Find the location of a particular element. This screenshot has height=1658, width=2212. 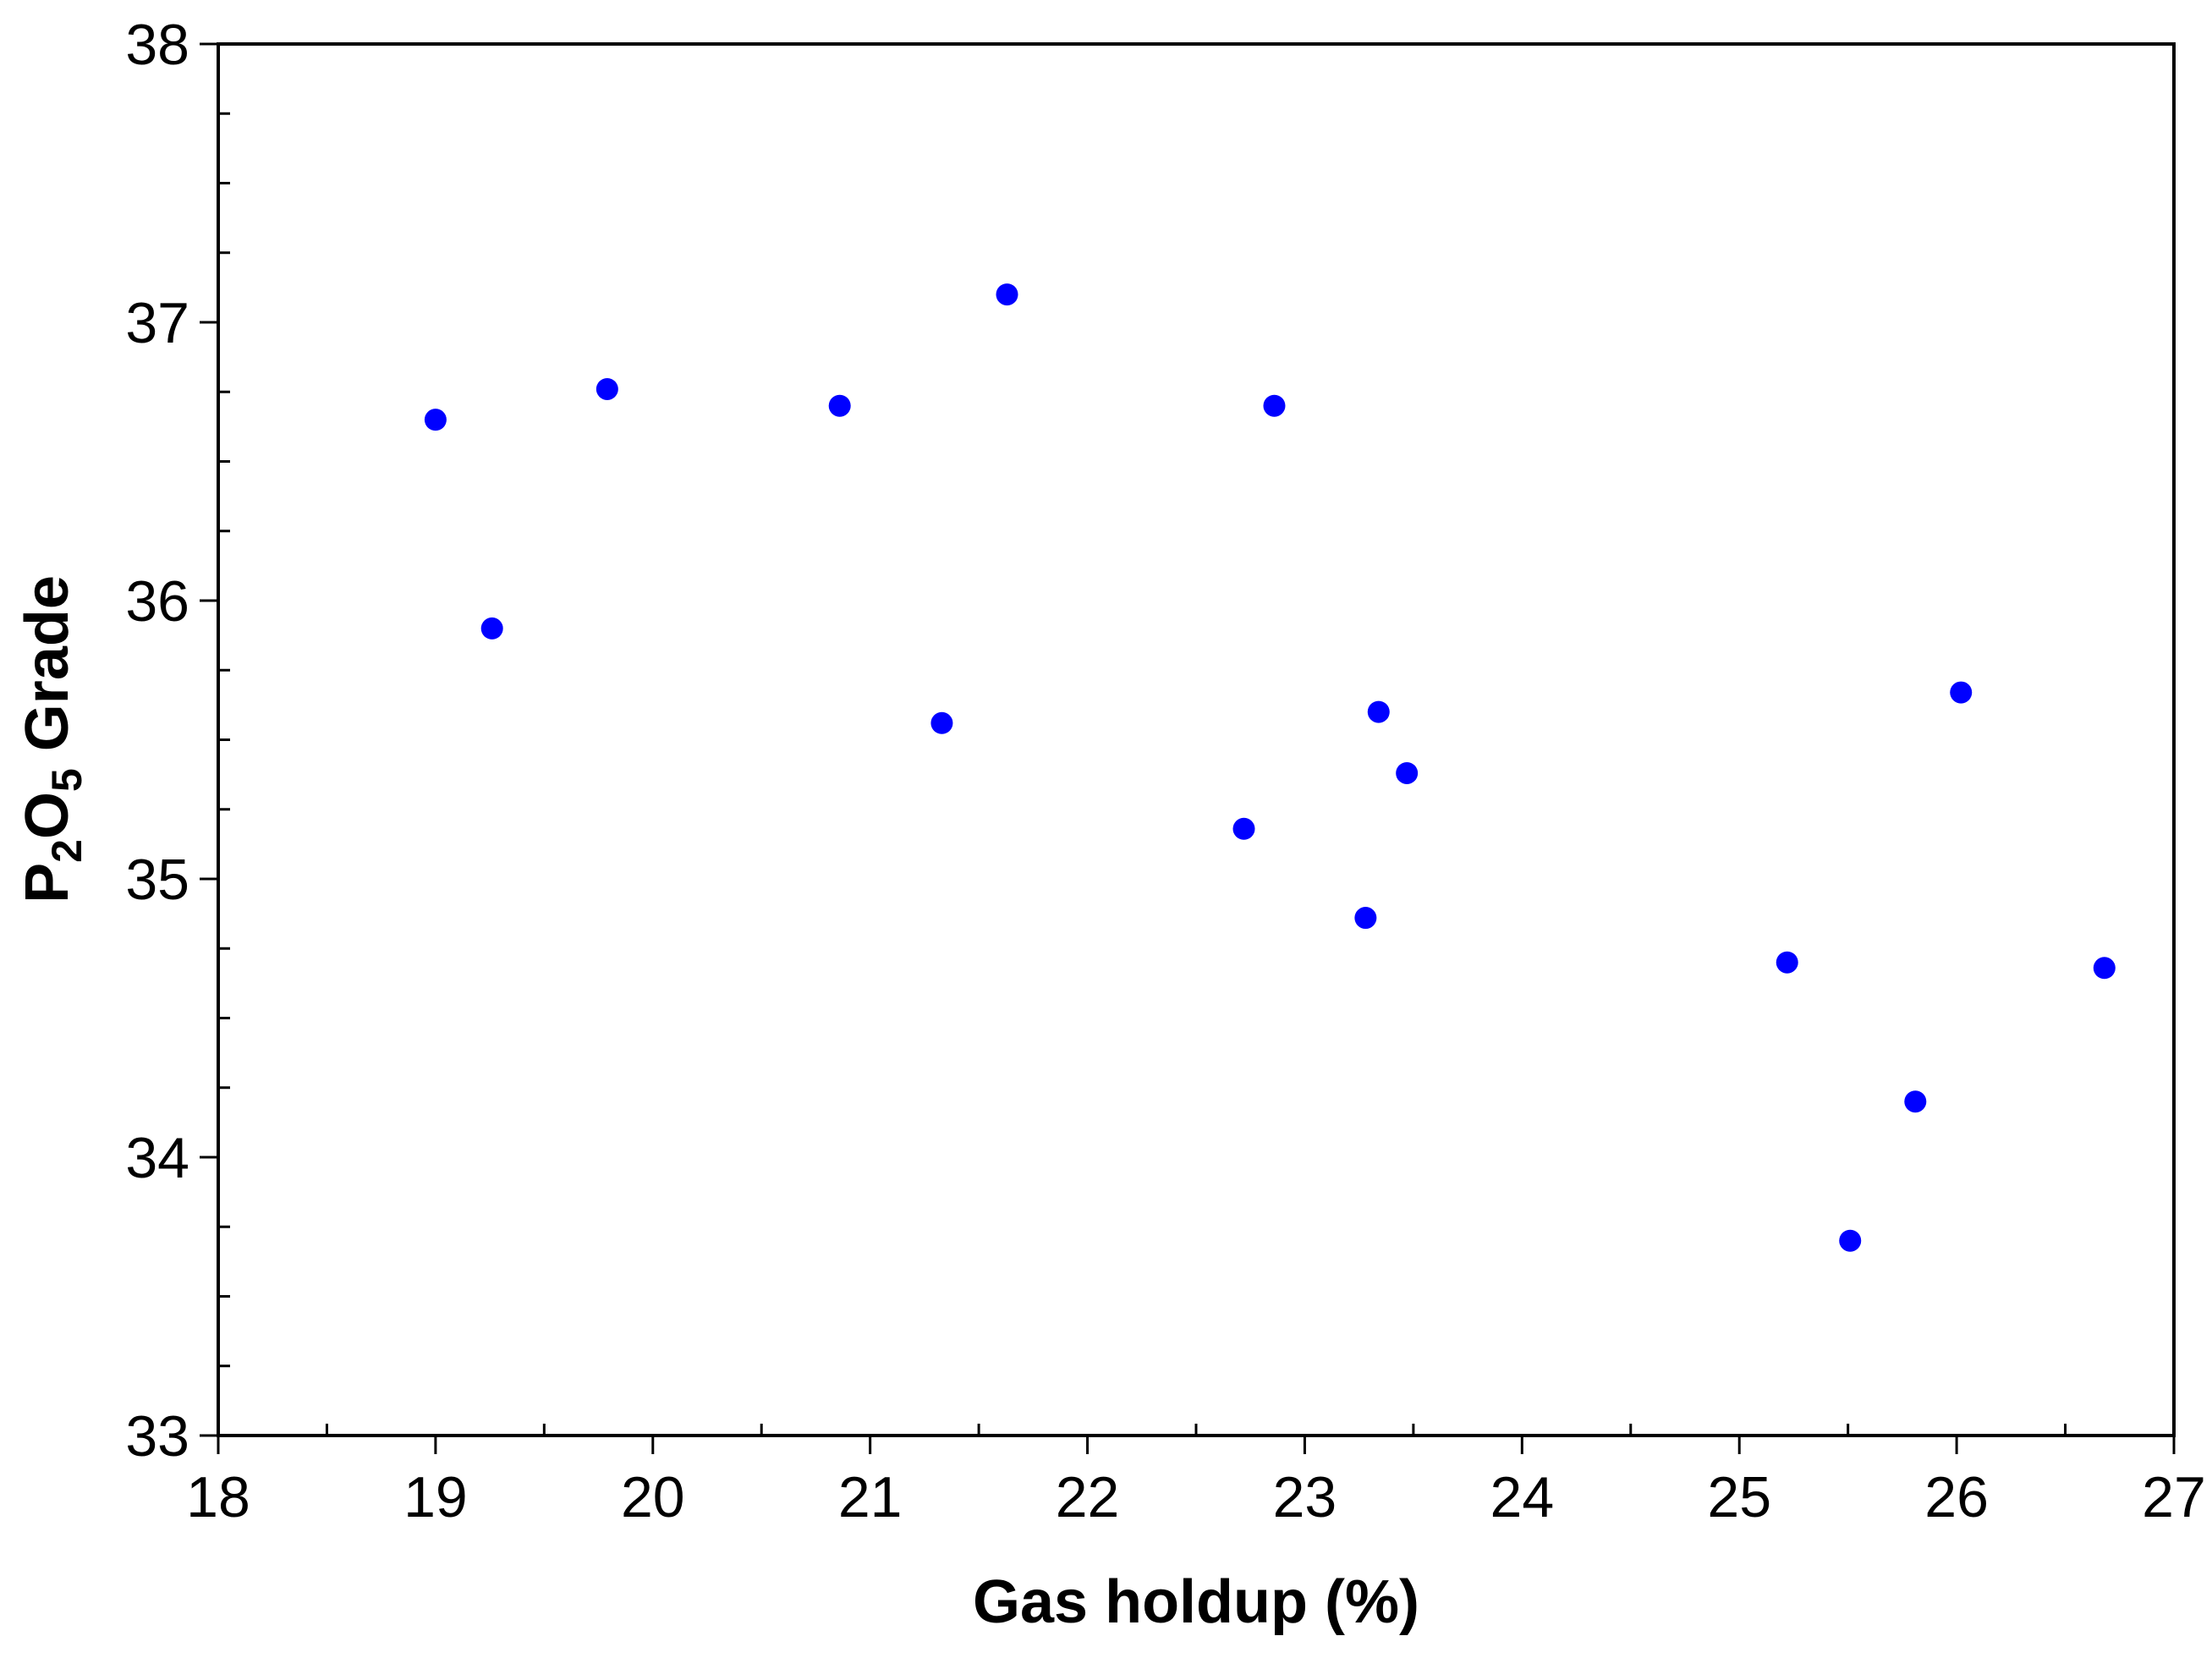

x-tick-label: 19 is located at coordinates (435, 1497).